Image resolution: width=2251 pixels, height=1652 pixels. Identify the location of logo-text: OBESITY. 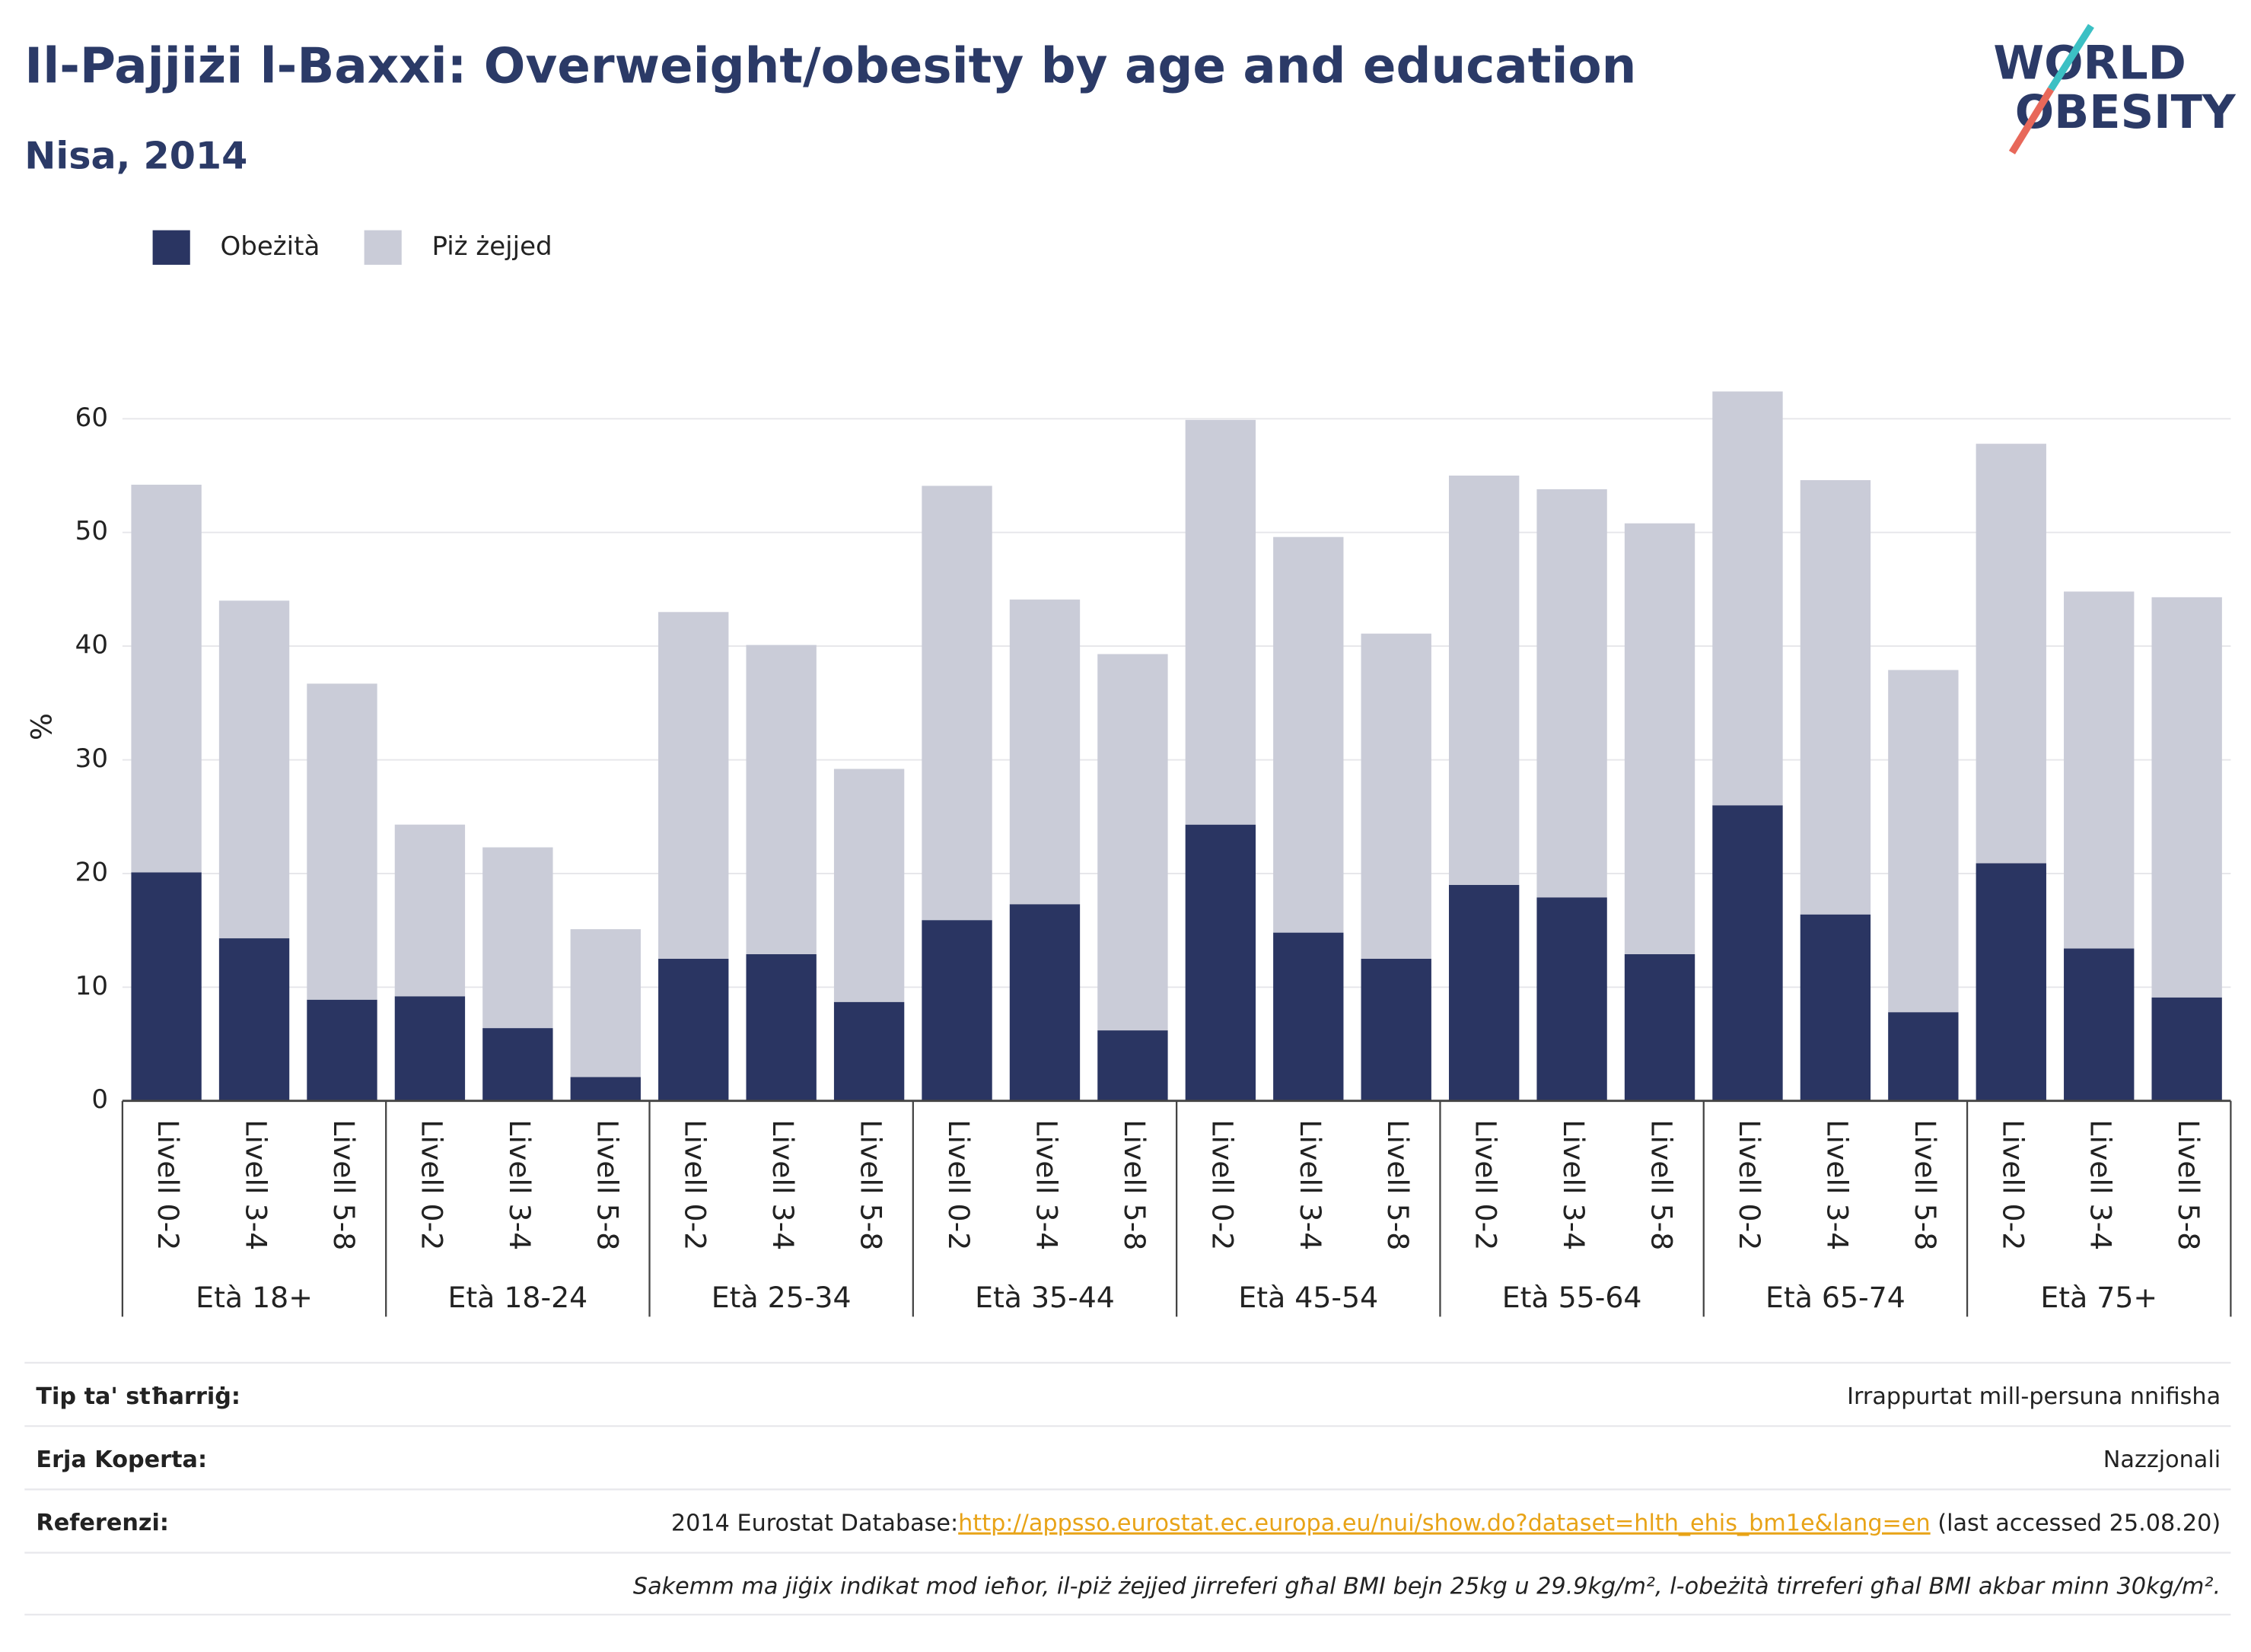
(2126, 113).